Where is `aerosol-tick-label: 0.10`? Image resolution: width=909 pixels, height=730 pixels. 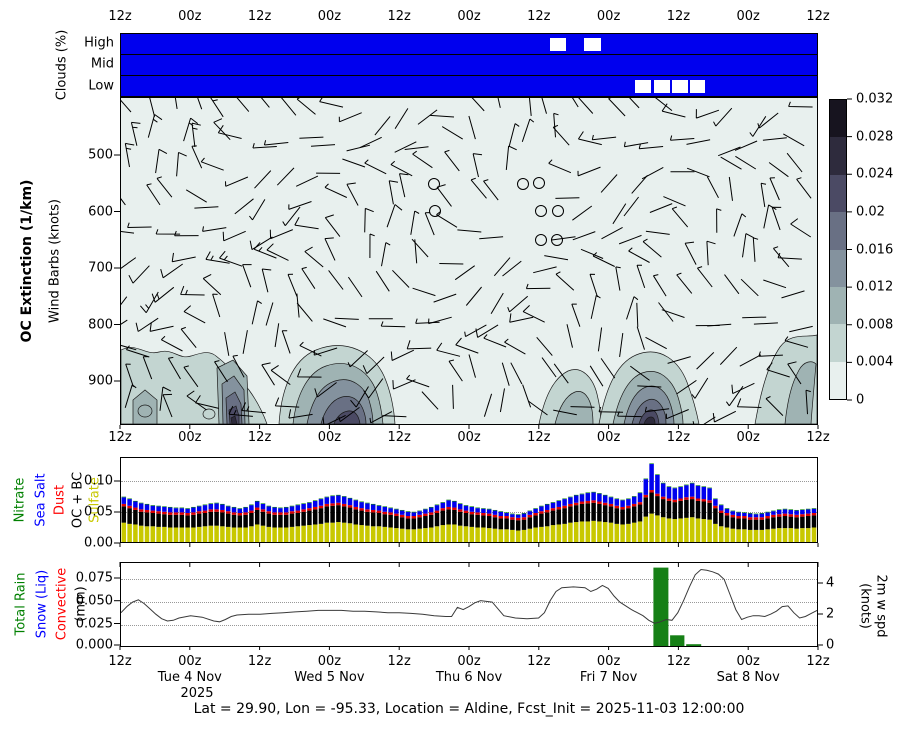
aerosol-tick-label: 0.10 is located at coordinates (98, 481).